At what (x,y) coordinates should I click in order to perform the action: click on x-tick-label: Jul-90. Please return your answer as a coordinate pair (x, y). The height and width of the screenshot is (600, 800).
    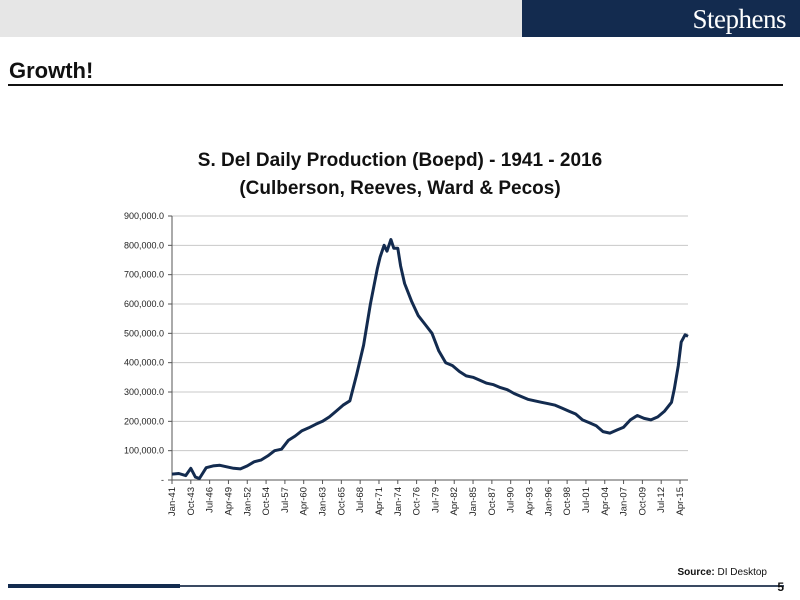
    Looking at the image, I should click on (511, 500).